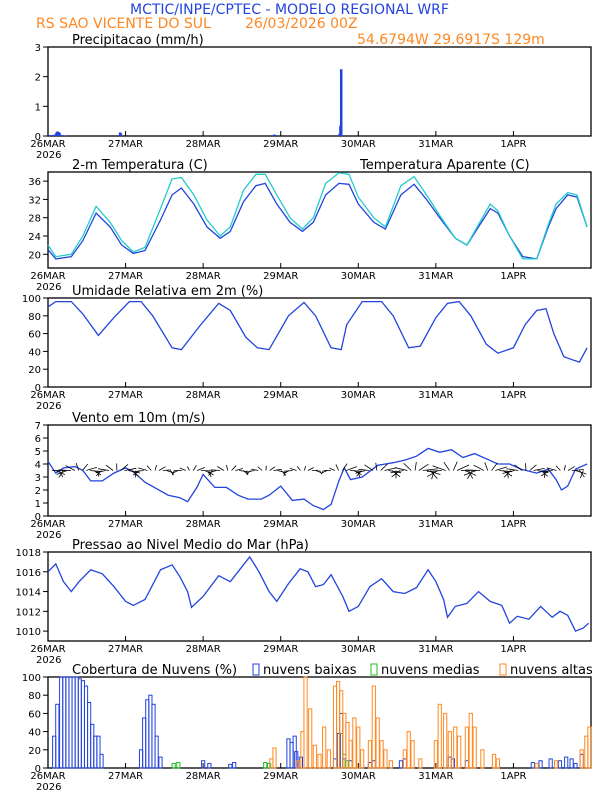 The height and width of the screenshot is (792, 612). What do you see at coordinates (34, 370) in the screenshot?
I see `rh-ytick-label: 20` at bounding box center [34, 370].